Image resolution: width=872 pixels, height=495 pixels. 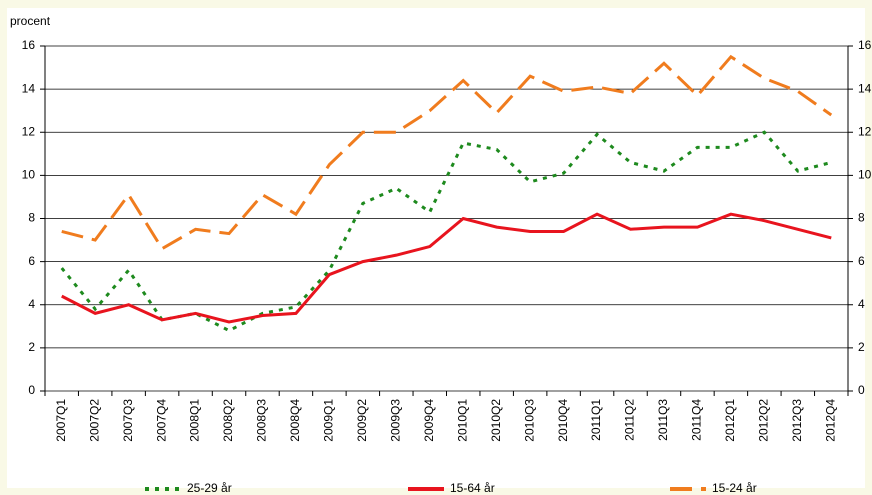 I want to click on x-tick-label: 2007Q2, so click(x=94, y=420).